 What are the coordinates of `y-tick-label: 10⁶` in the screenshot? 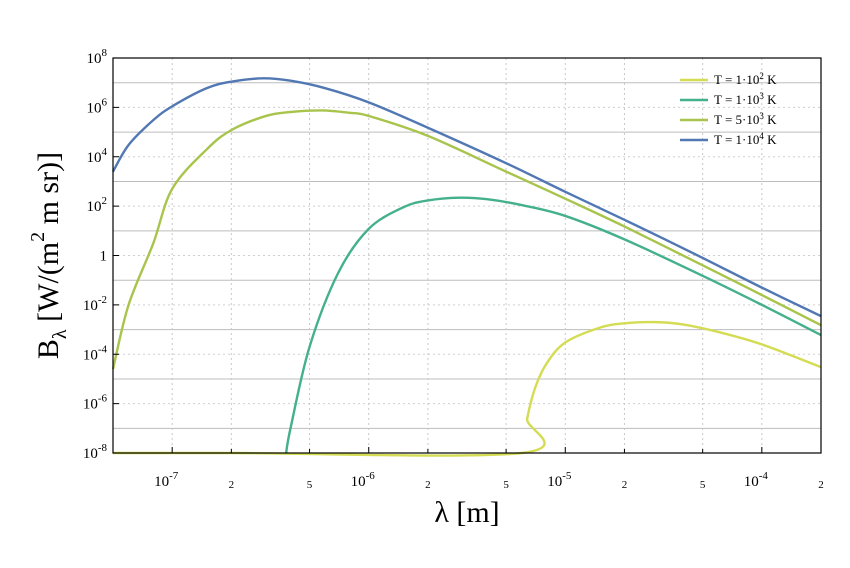 It's located at (97, 106).